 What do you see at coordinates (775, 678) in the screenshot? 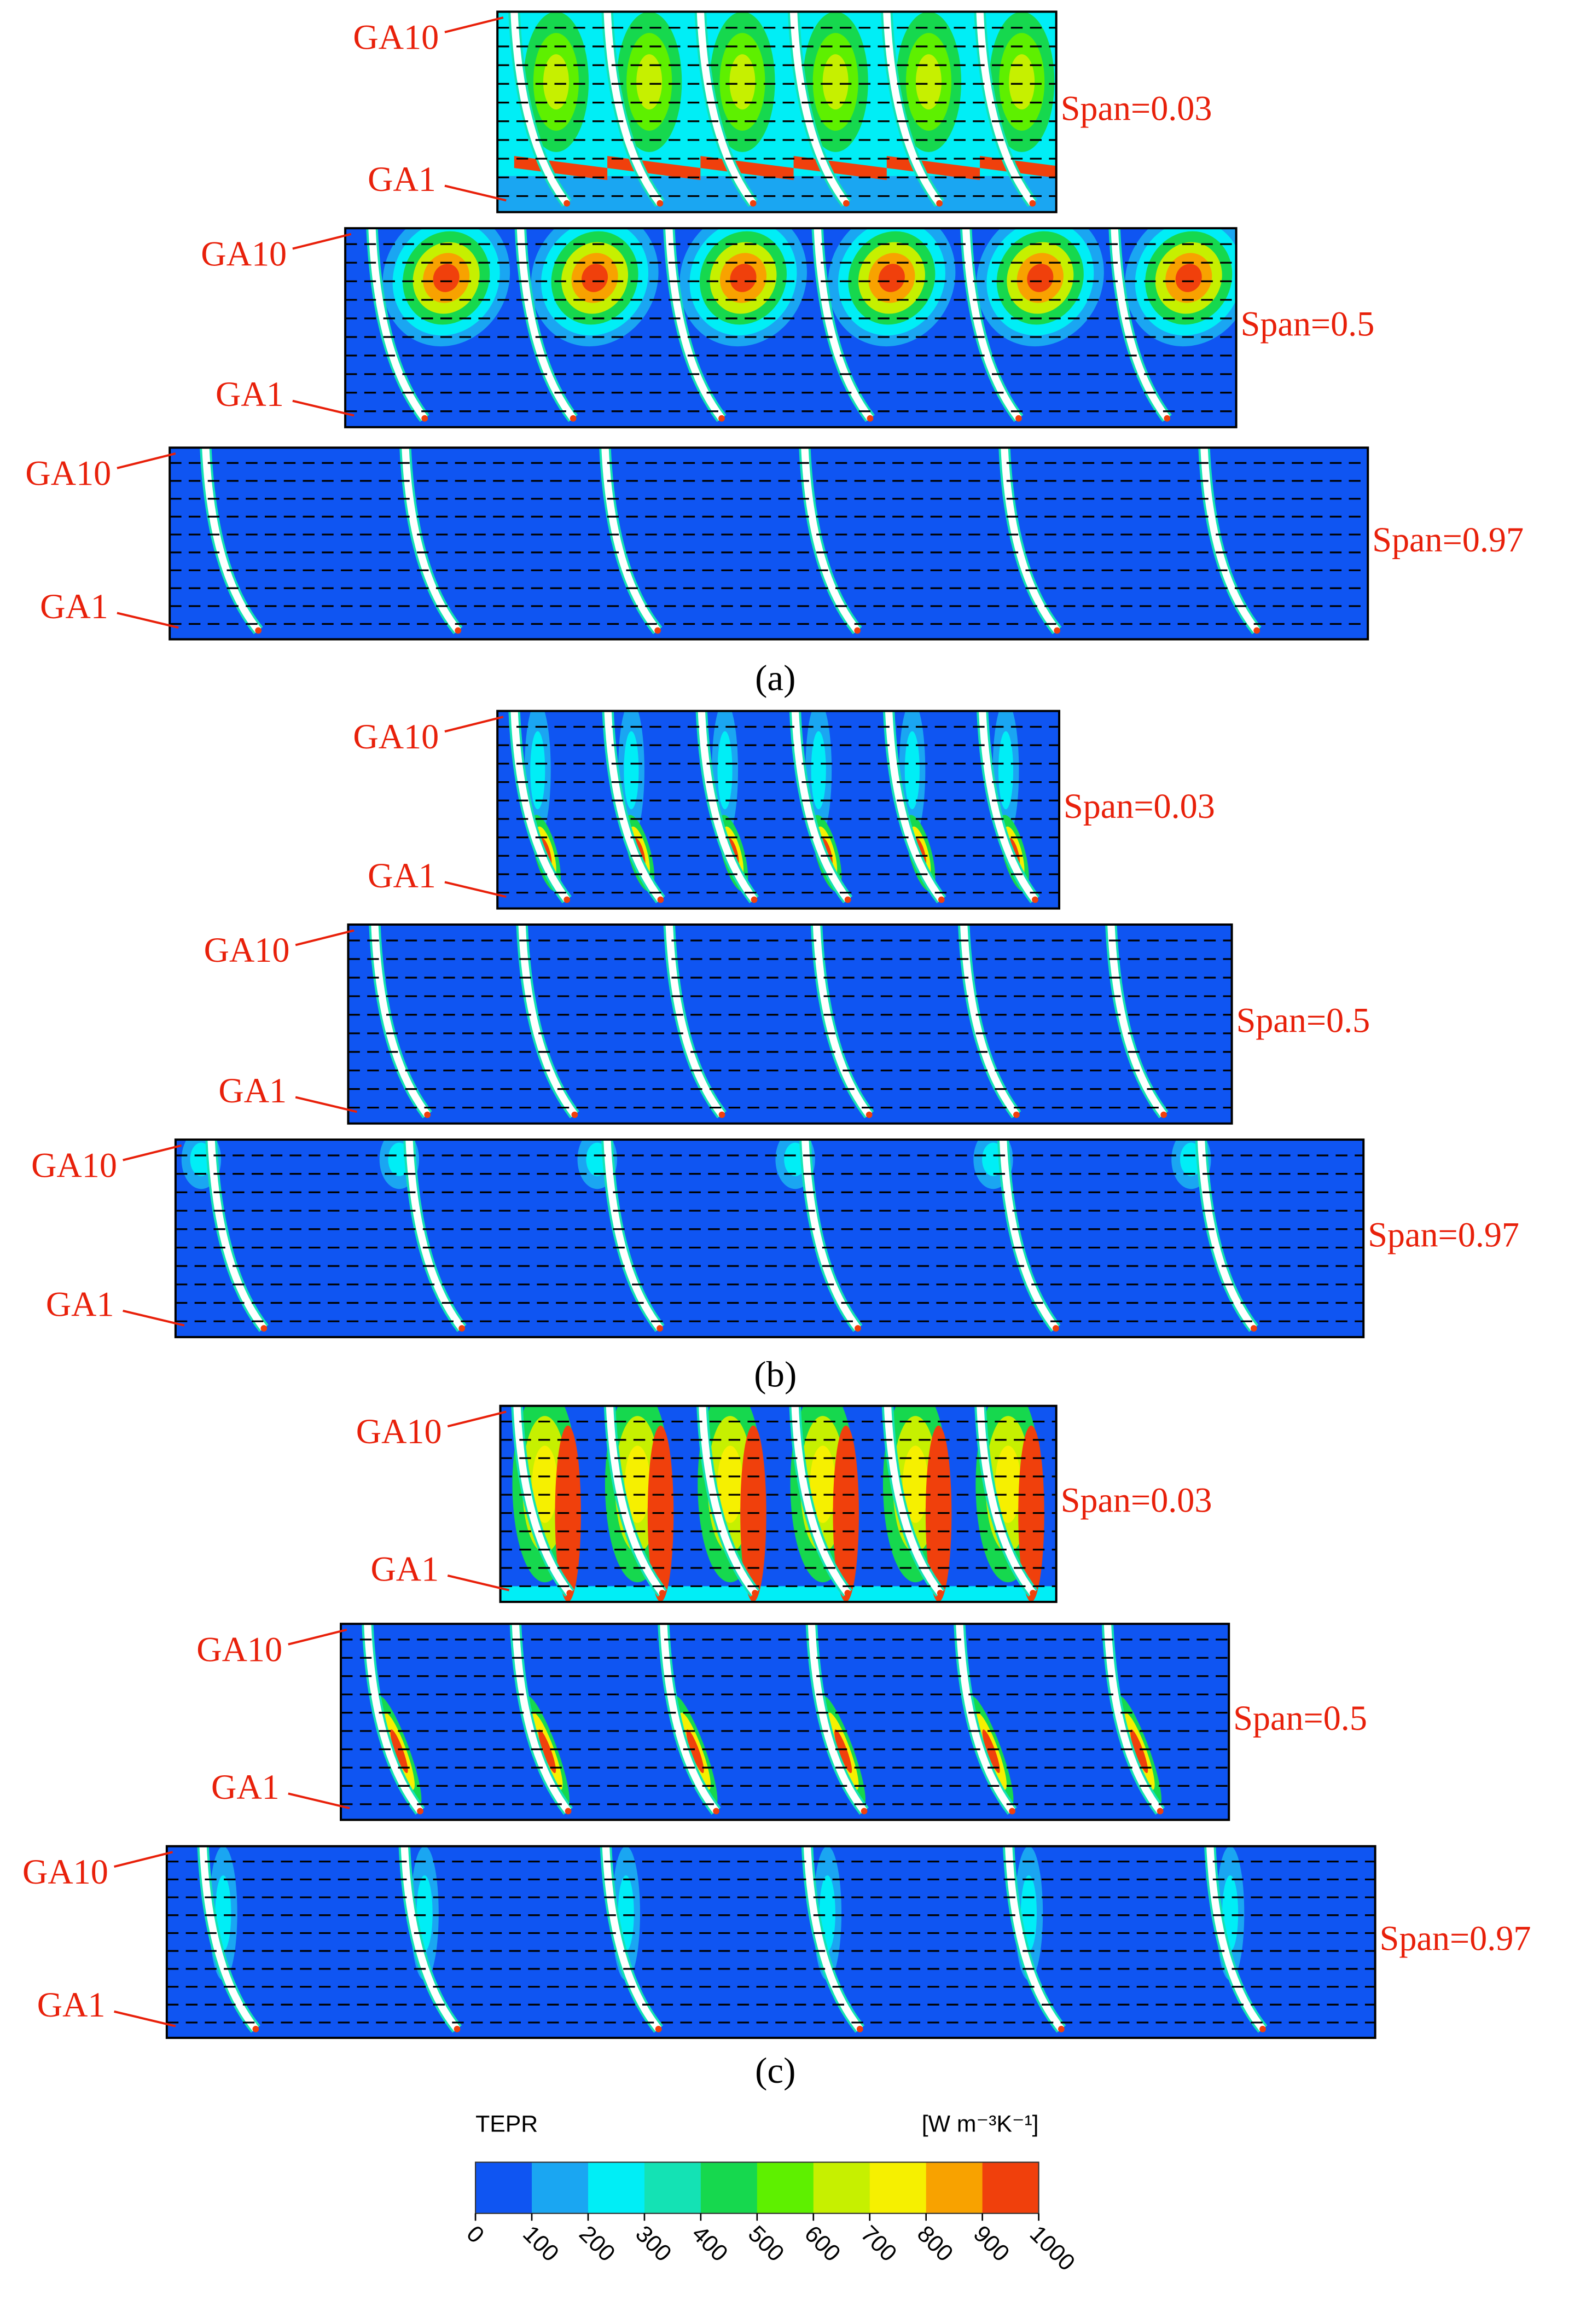
I see `panel-label: (a)` at bounding box center [775, 678].